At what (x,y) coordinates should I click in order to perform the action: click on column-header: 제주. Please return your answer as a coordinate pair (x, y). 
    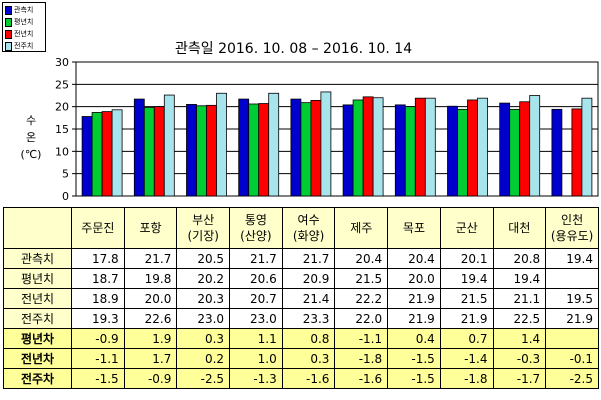
    Looking at the image, I should click on (361, 228).